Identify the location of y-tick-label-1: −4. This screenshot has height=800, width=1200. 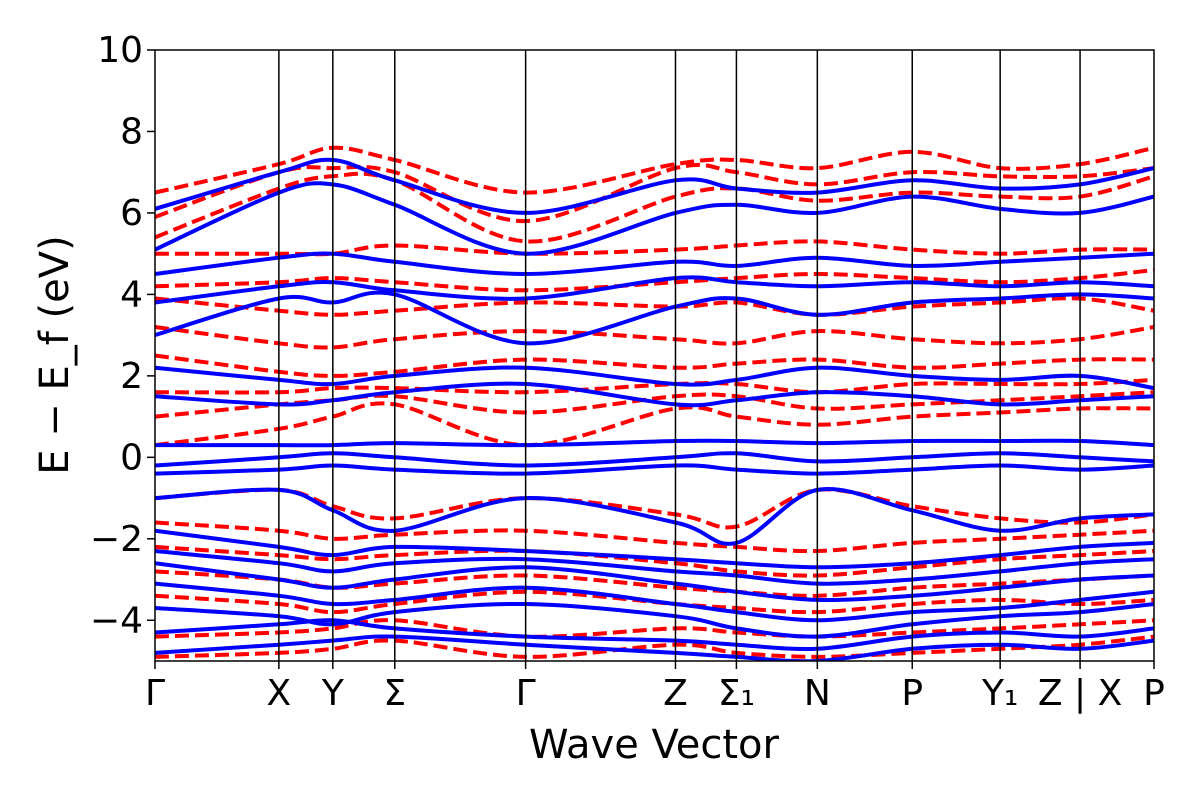
(116, 620).